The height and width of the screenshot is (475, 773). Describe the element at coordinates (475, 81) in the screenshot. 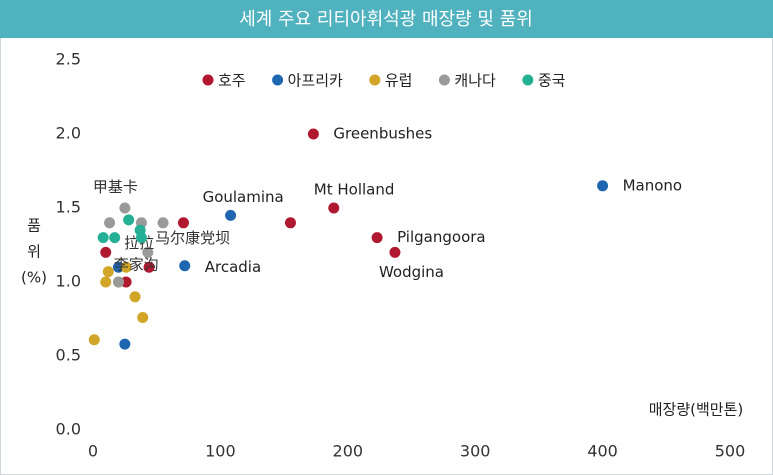

I see `legend-label: 캐나다` at that location.